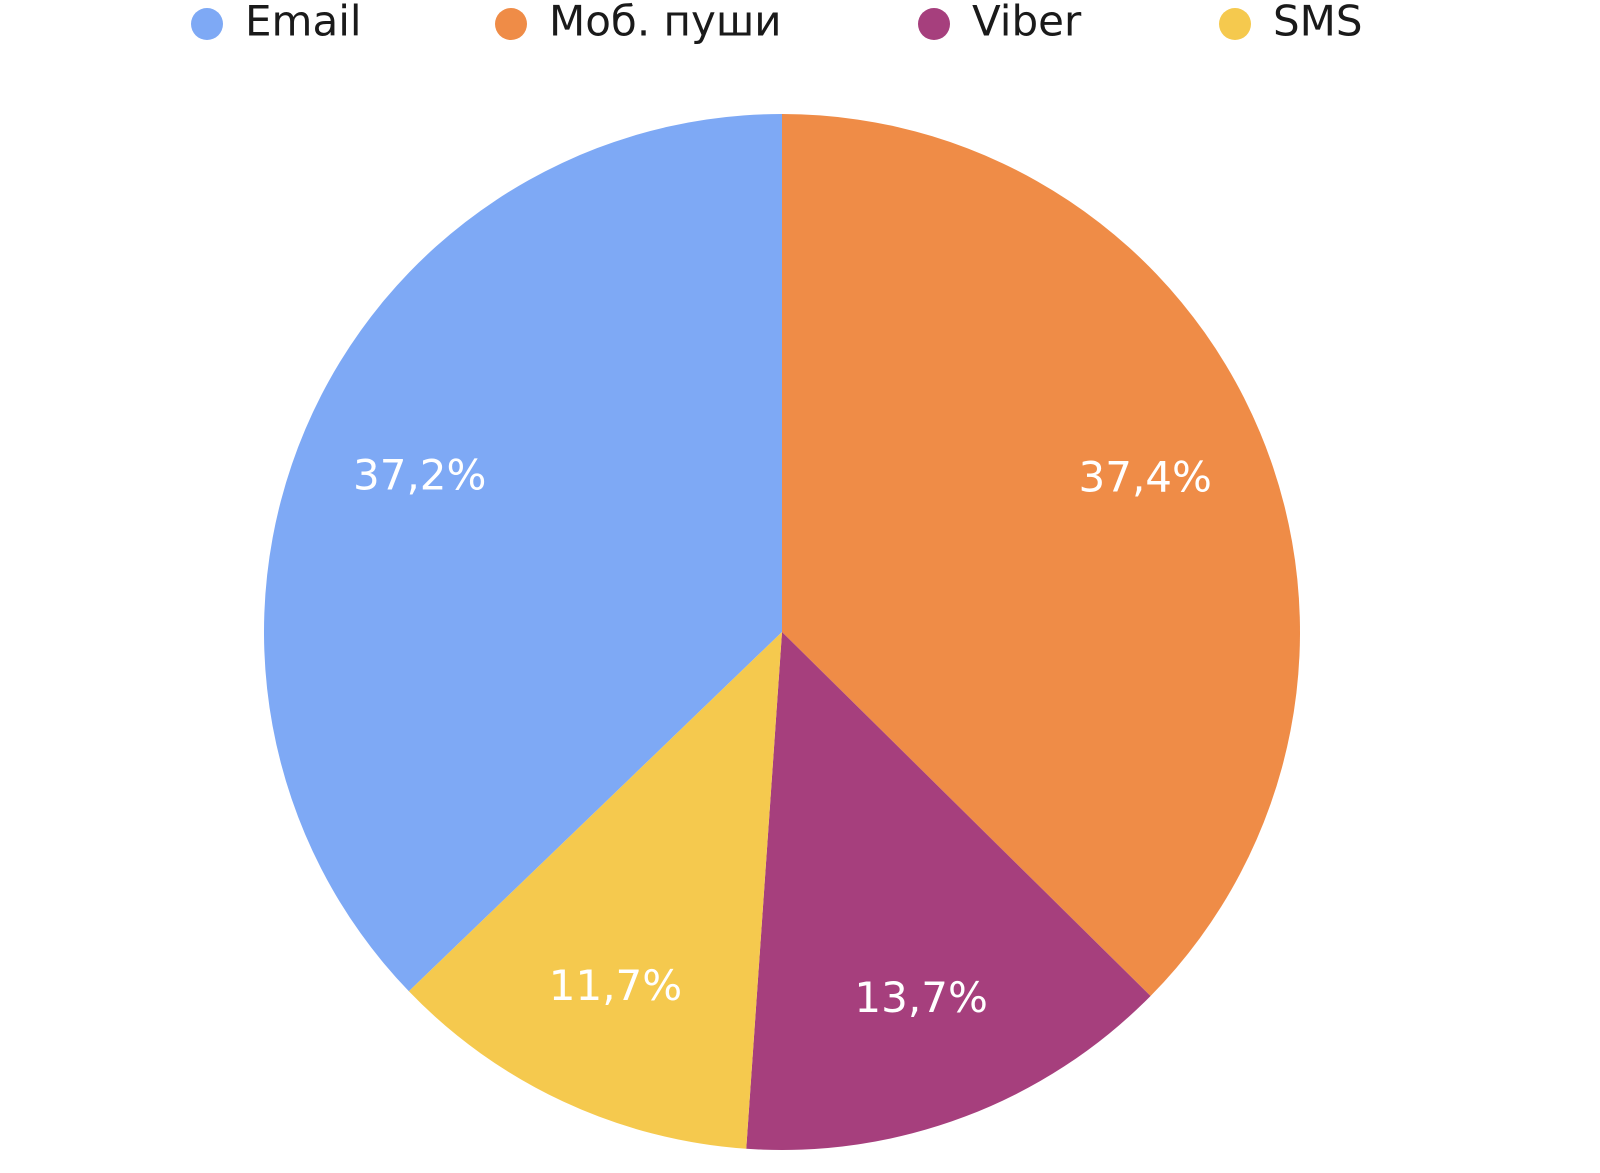 The image size is (1600, 1173). I want to click on slice-label: 11,7%, so click(615, 985).